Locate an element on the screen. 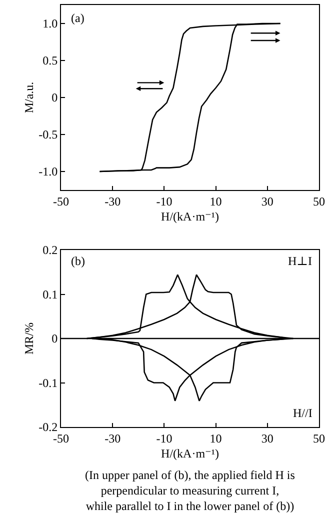 This screenshot has height=520, width=333. y-tick-label: 0.5 is located at coordinates (50, 61).